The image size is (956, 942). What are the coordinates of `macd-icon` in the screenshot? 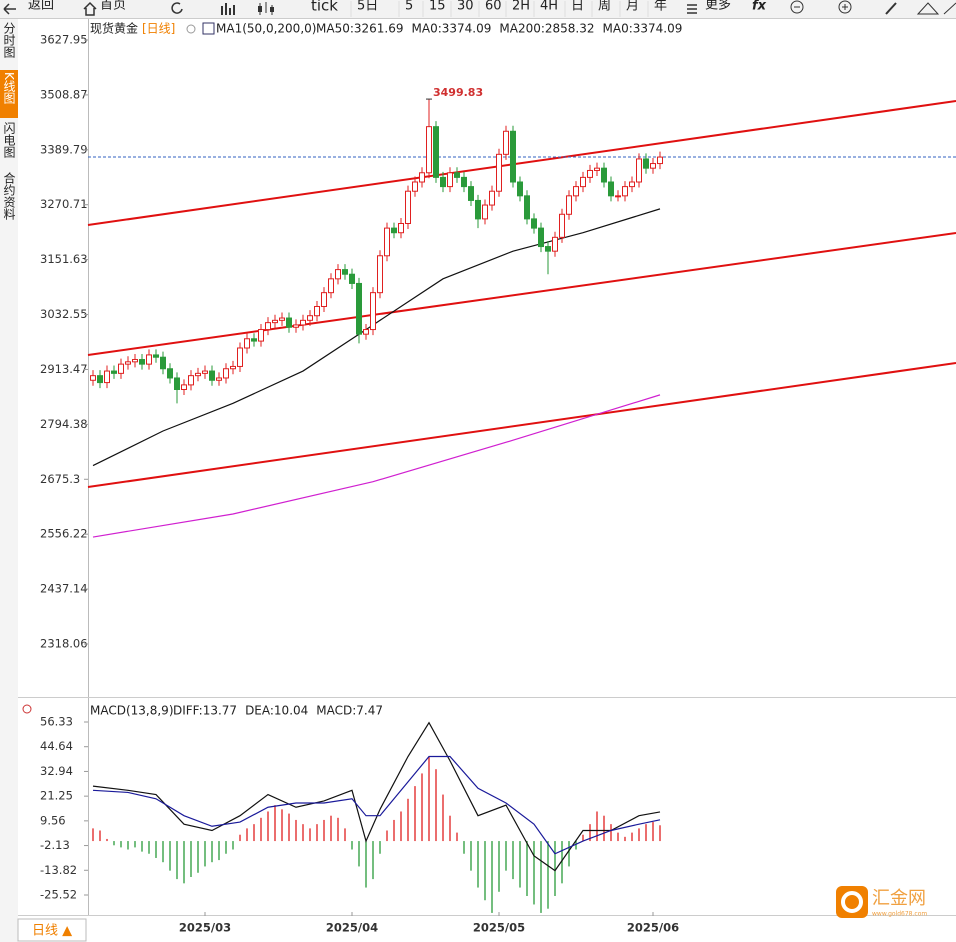 It's located at (27, 709).